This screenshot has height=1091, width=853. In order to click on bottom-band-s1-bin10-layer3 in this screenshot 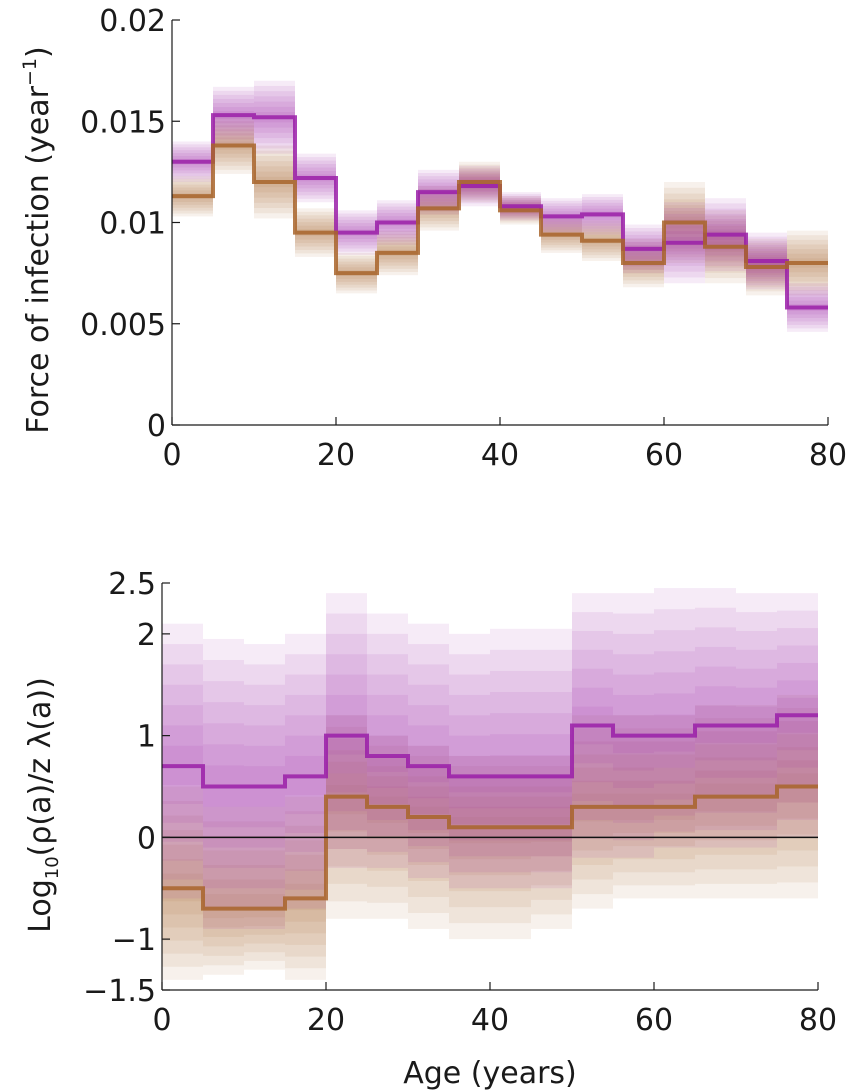, I will do `click(551, 769)`.